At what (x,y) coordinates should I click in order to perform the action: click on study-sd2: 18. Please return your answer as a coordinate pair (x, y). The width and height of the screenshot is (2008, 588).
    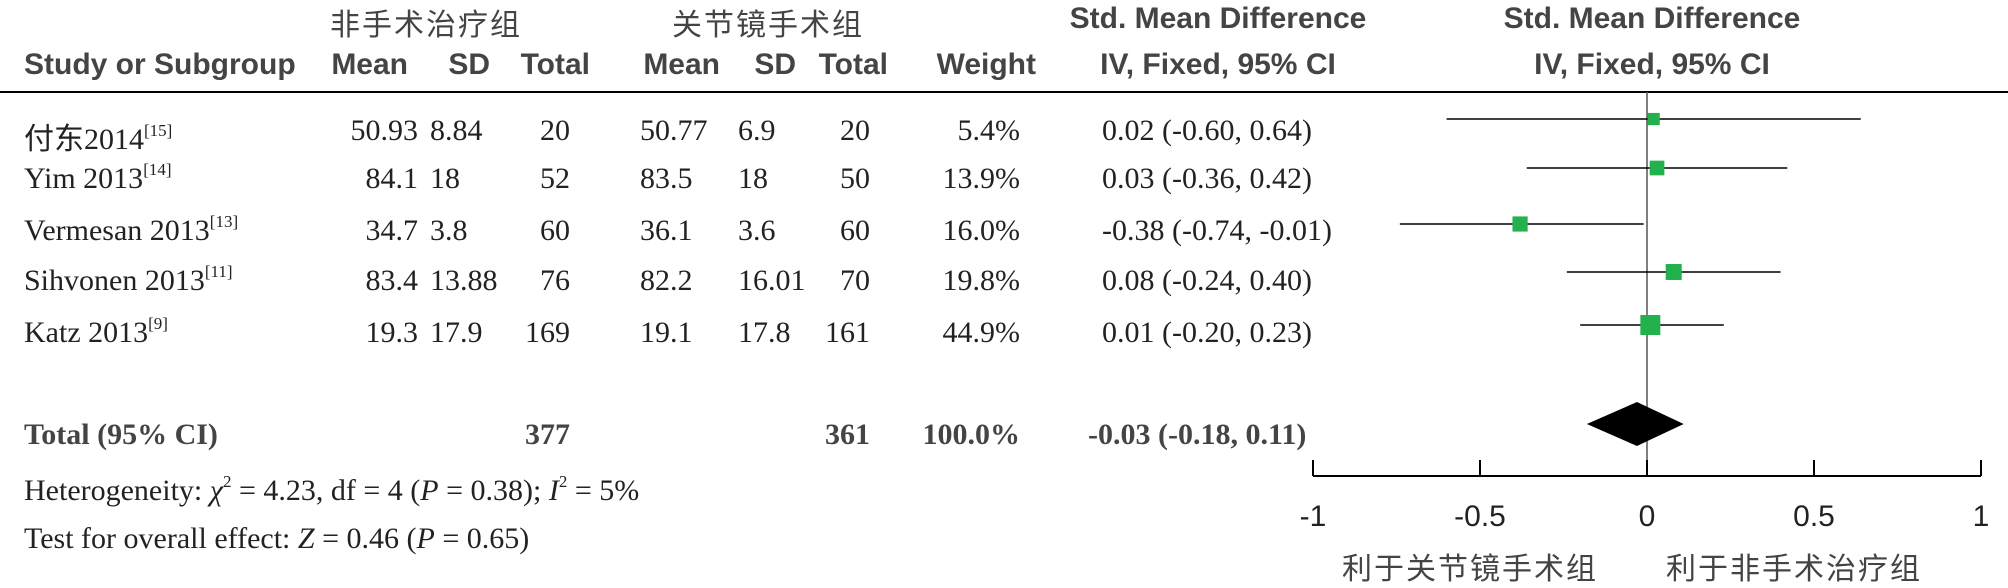
    Looking at the image, I should click on (753, 178).